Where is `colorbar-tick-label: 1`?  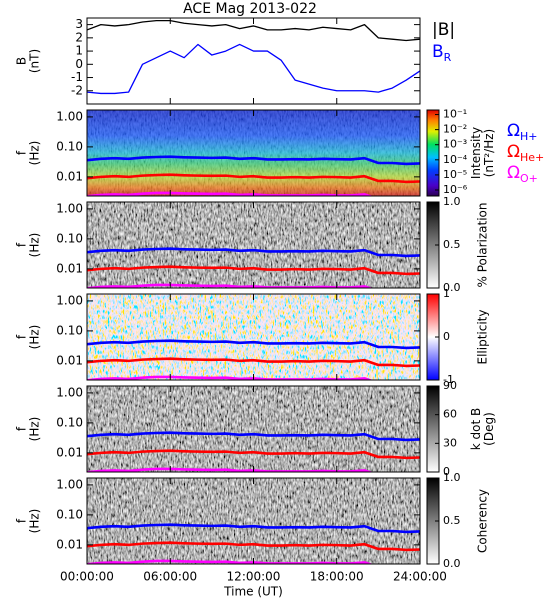 colorbar-tick-label: 1 is located at coordinates (446, 293).